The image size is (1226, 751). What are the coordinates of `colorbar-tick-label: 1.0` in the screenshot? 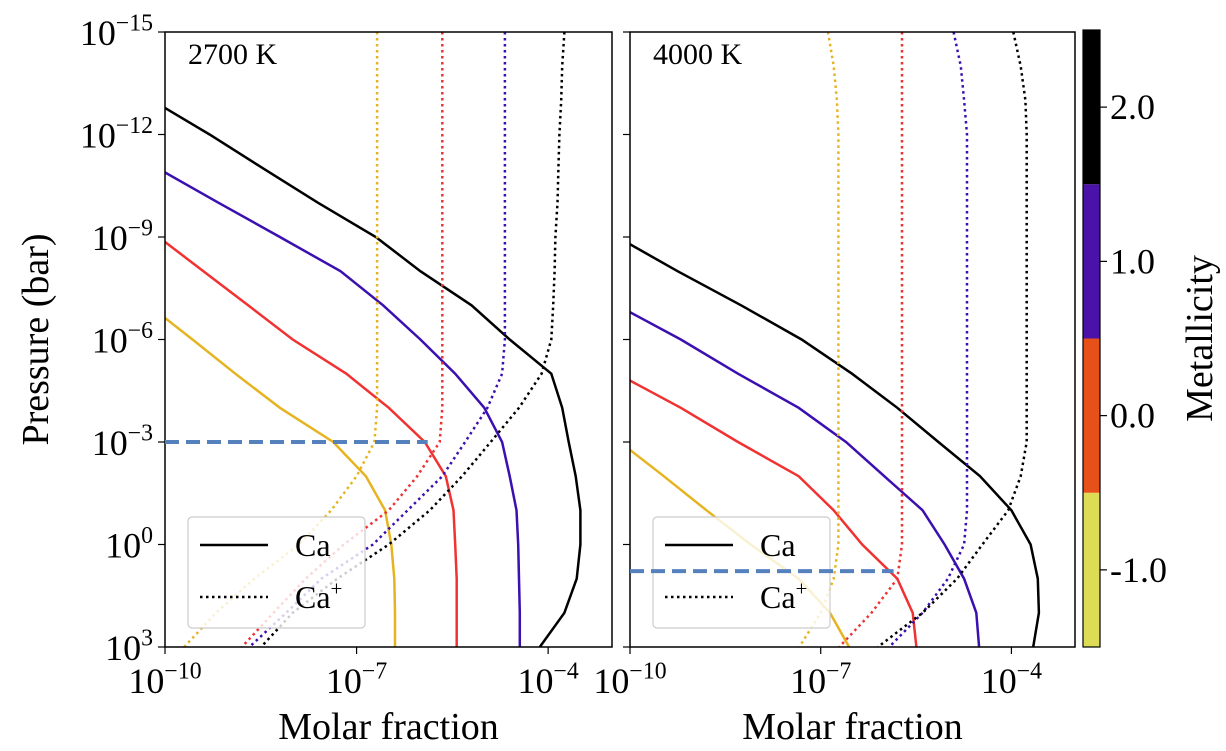 It's located at (1132, 261).